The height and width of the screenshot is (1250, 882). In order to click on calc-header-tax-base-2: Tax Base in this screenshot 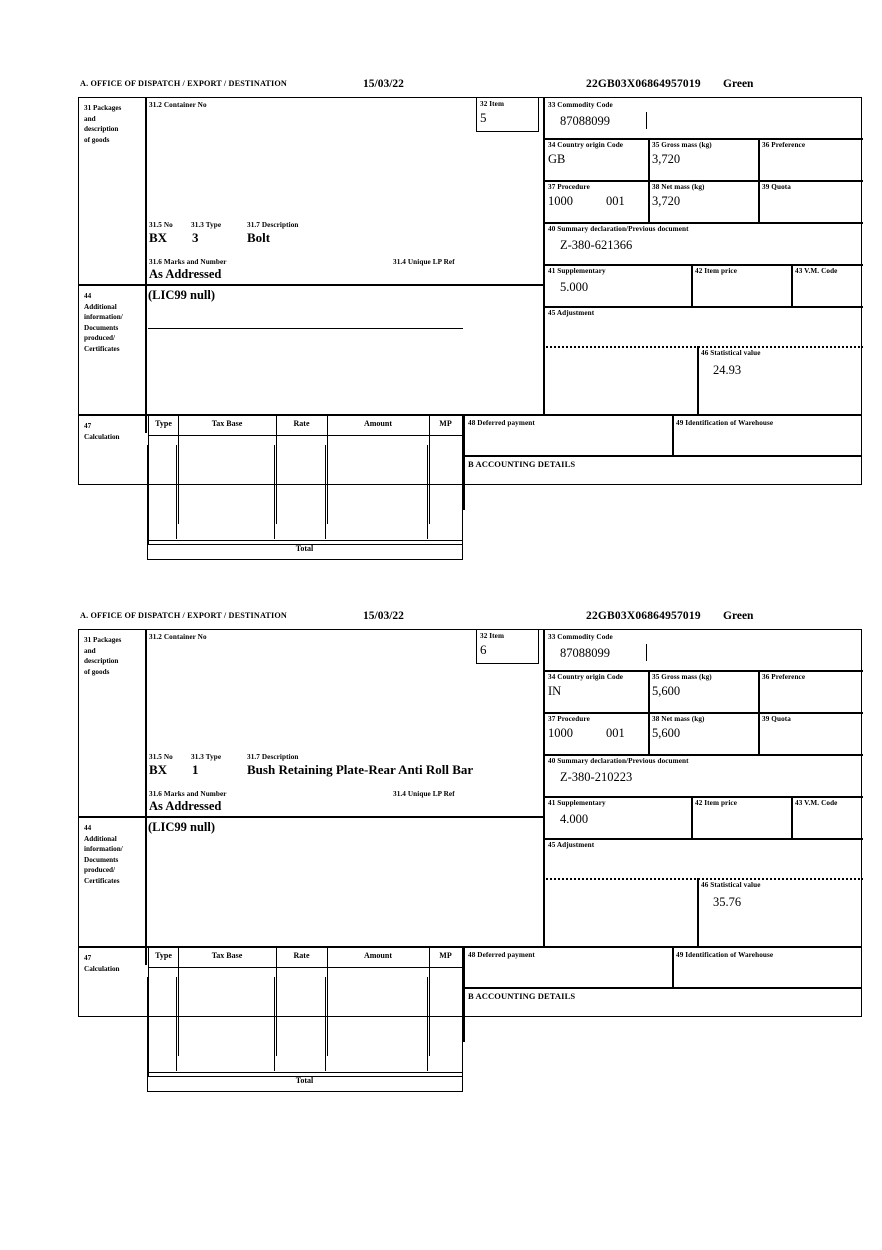, I will do `click(227, 955)`.